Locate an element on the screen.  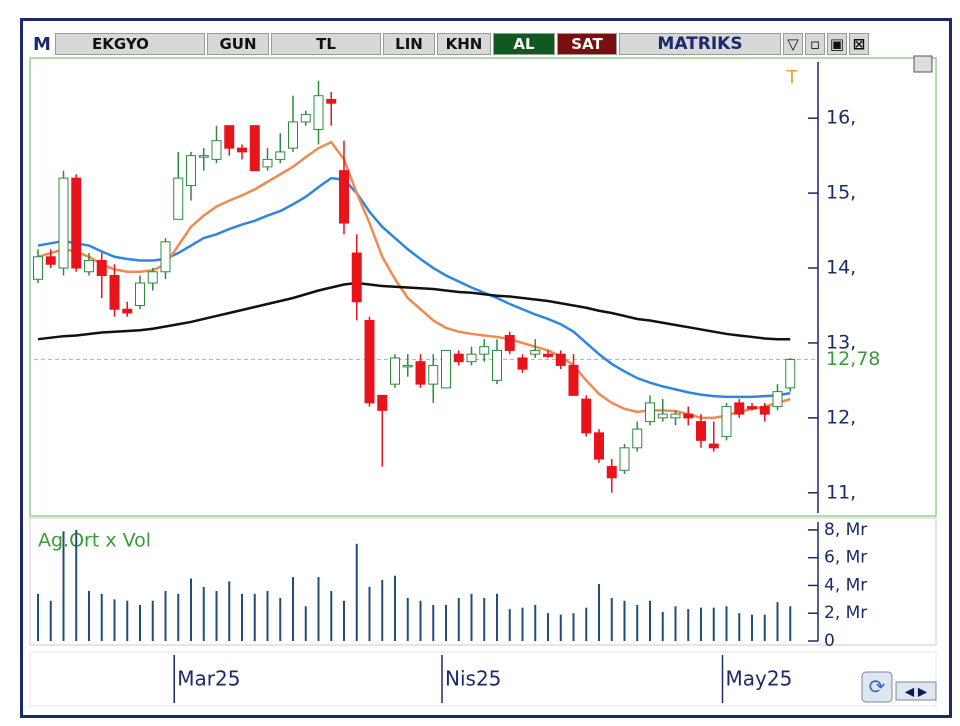
y-tick-label: 0 is located at coordinates (829, 641).